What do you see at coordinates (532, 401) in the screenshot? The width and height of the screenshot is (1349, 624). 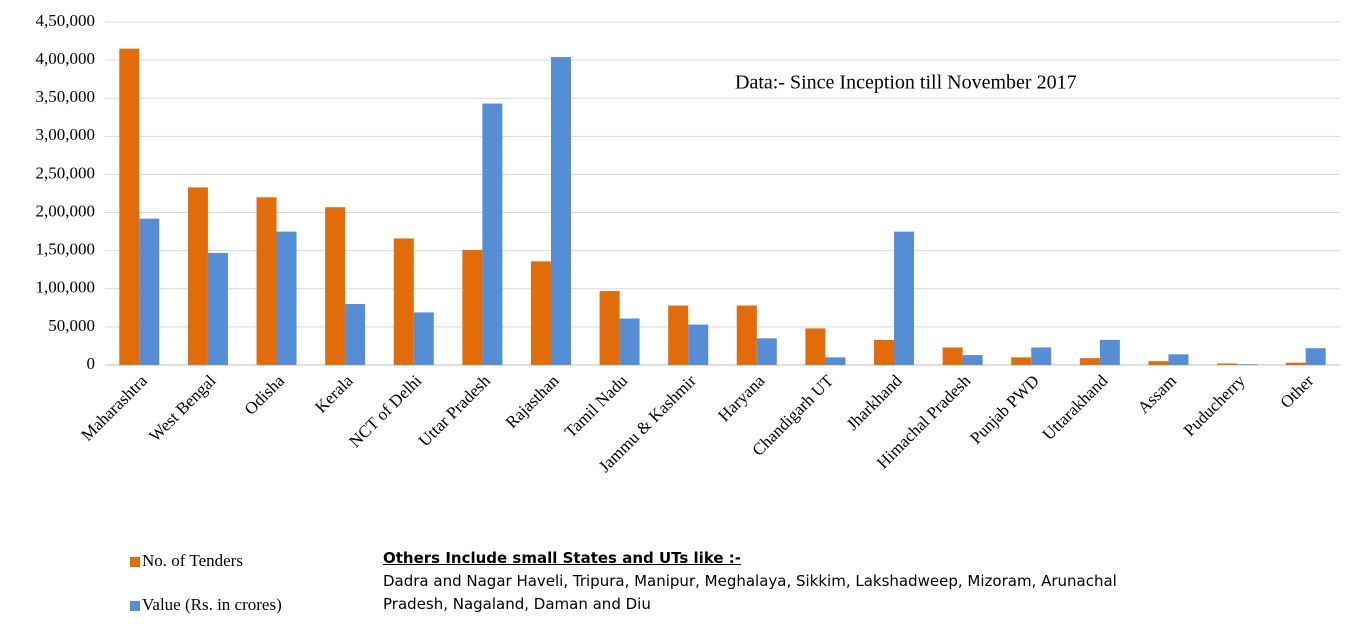 I see `x-tick-label: Rajasthan` at bounding box center [532, 401].